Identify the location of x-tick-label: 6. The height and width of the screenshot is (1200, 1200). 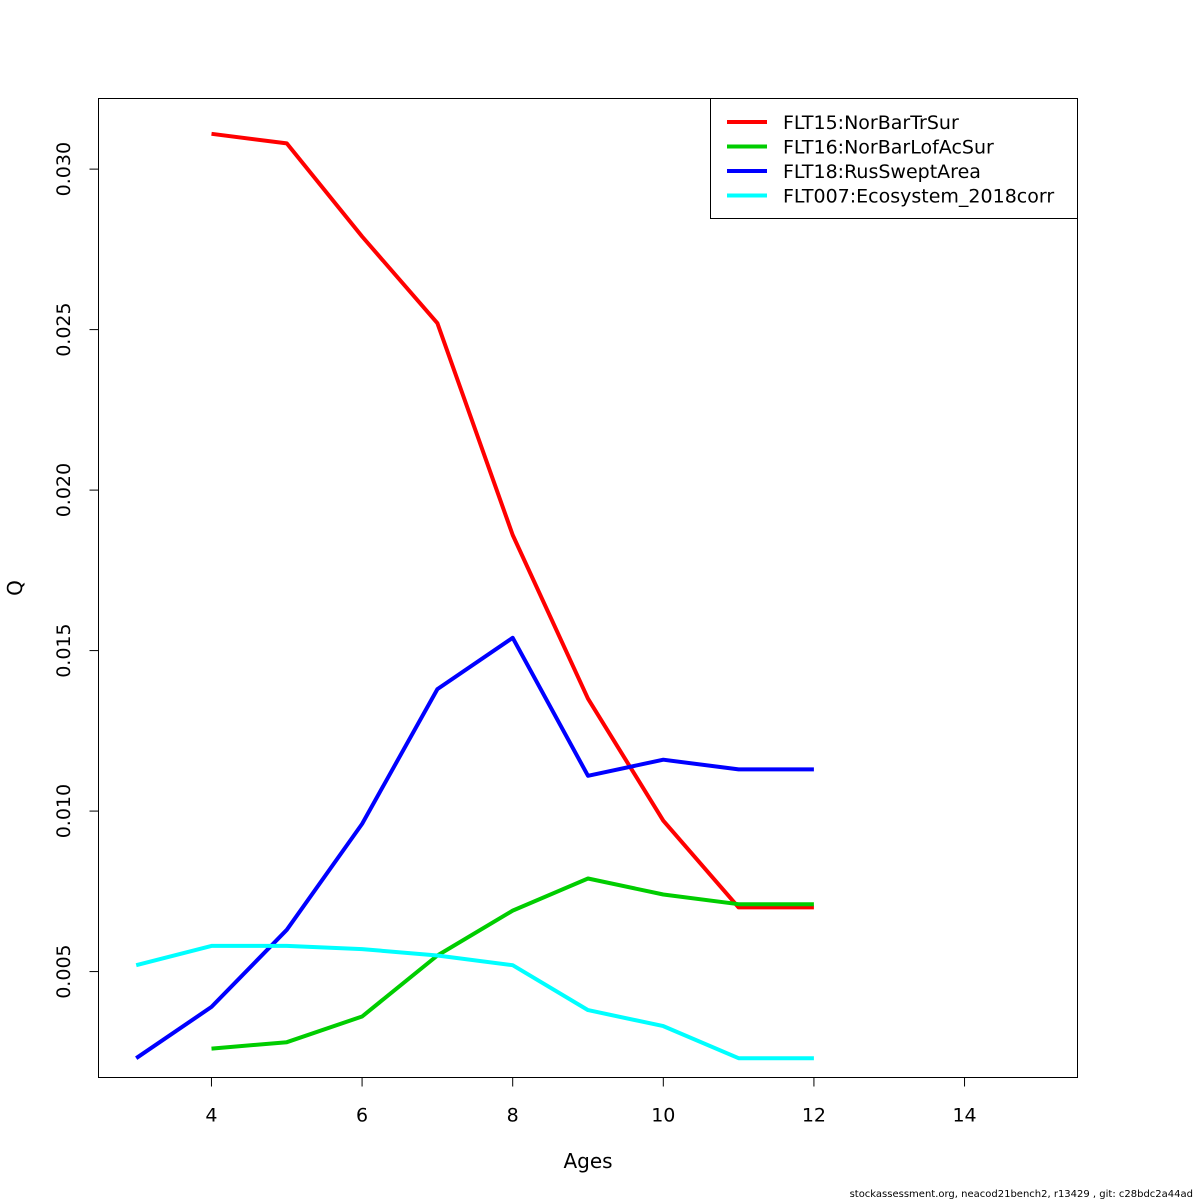
(362, 1116).